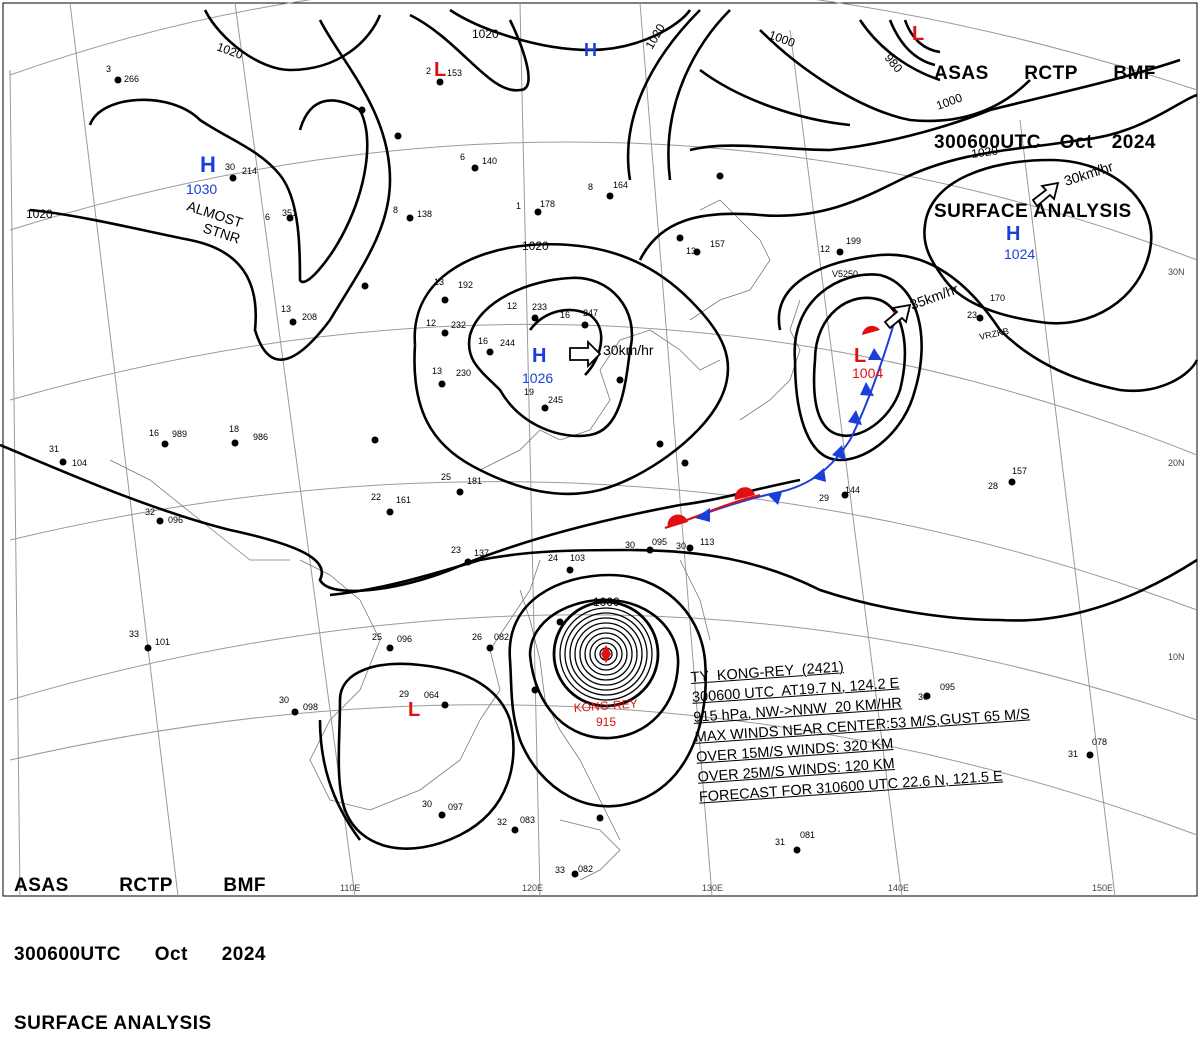 The image size is (1200, 1058). What do you see at coordinates (267, 217) in the screenshot?
I see `station-temp: 6` at bounding box center [267, 217].